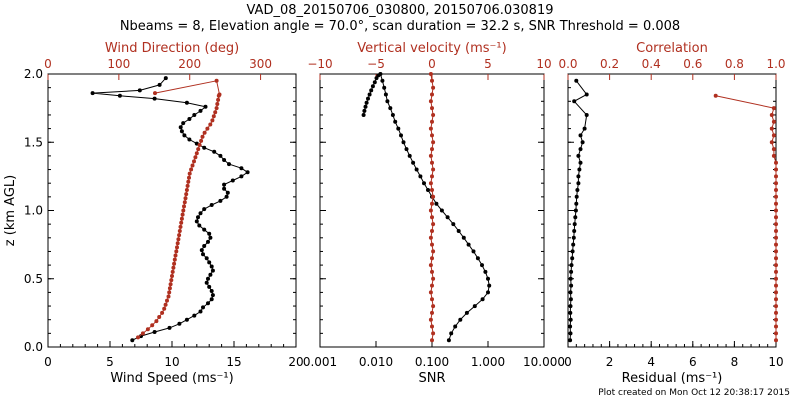  Describe the element at coordinates (488, 362) in the screenshot. I see `panel2-x-tick-label: 1.000` at that location.